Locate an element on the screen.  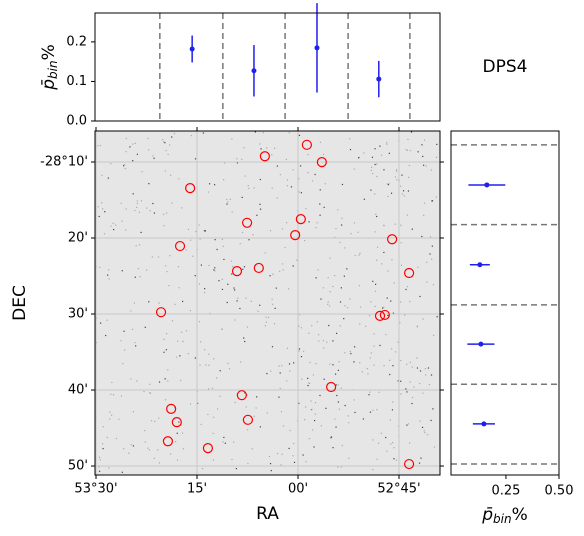
y-tick-label: 40' is located at coordinates (78, 390).